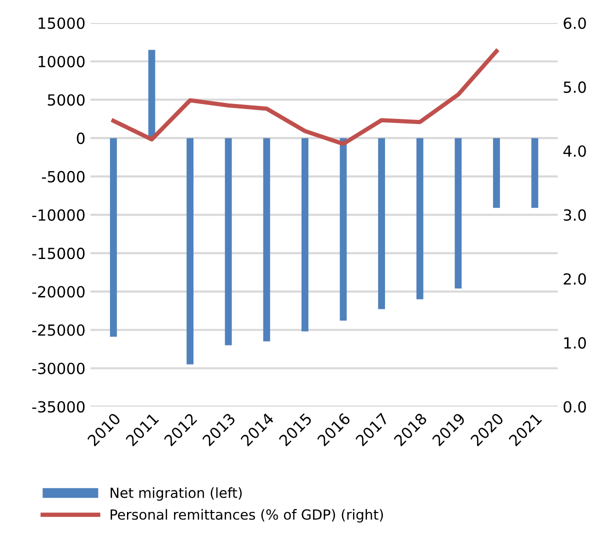 This screenshot has height=535, width=603. I want to click on legend-label: Personal remittances (% of GDP) (right), so click(246, 515).